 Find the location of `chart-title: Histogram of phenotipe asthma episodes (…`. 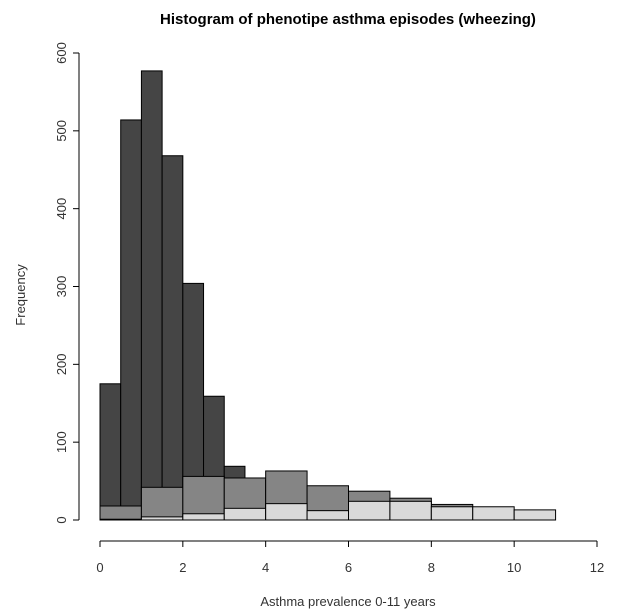

chart-title: Histogram of phenotipe asthma episodes (… is located at coordinates (348, 19).